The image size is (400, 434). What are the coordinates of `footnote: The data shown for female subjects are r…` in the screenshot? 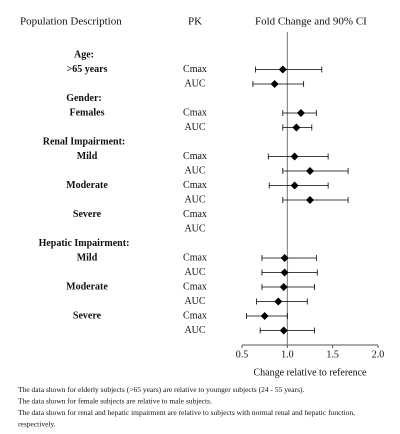 It's located at (115, 401).